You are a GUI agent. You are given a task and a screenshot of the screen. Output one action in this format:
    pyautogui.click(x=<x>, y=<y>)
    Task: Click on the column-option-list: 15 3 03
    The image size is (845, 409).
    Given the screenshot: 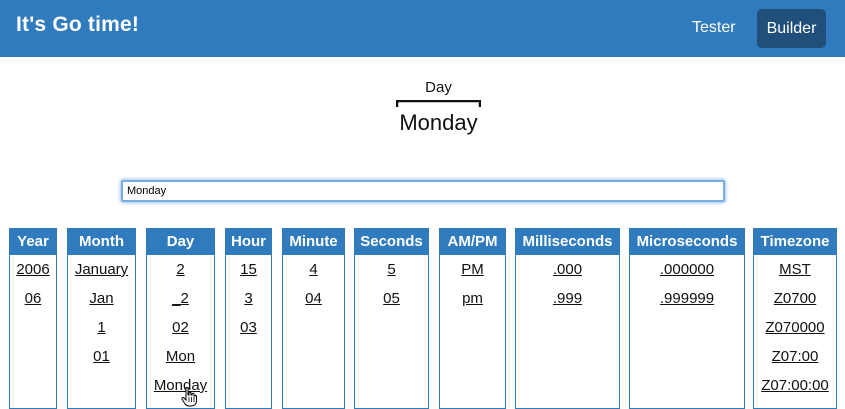 What is the action you would take?
    pyautogui.click(x=248, y=300)
    